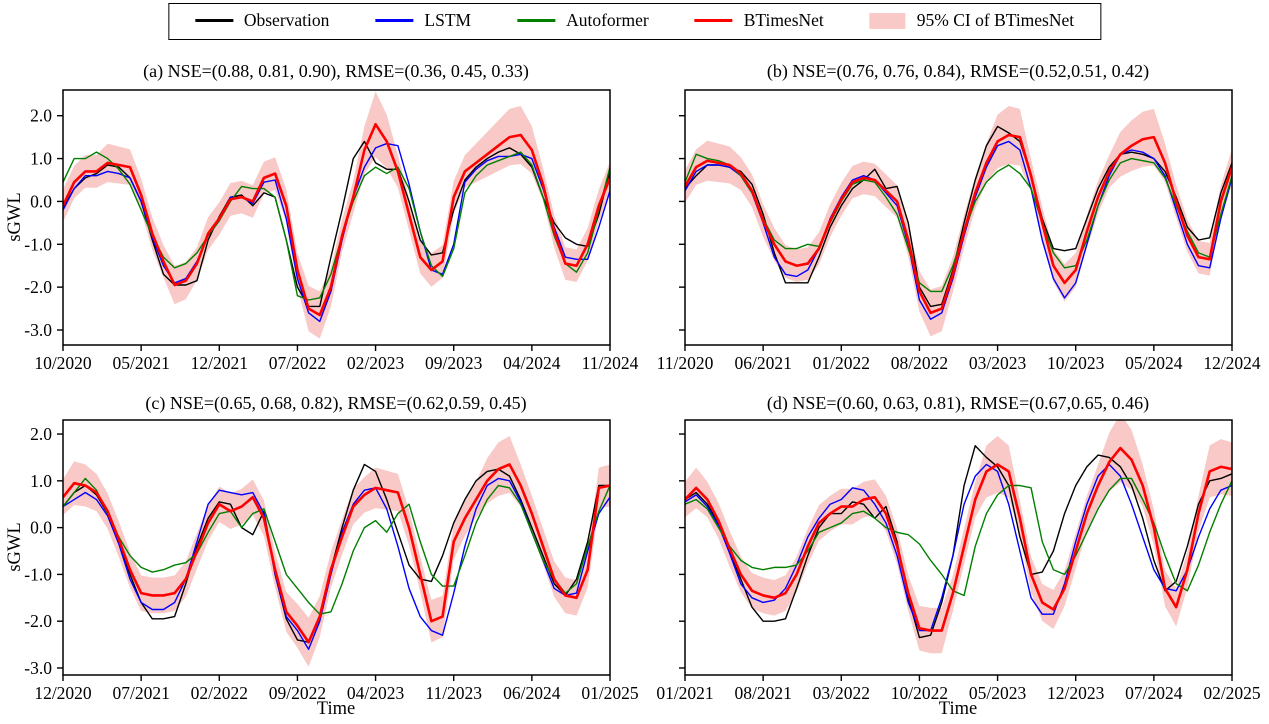 The height and width of the screenshot is (724, 1269). I want to click on legend-label: BTimesNet, so click(783, 20).